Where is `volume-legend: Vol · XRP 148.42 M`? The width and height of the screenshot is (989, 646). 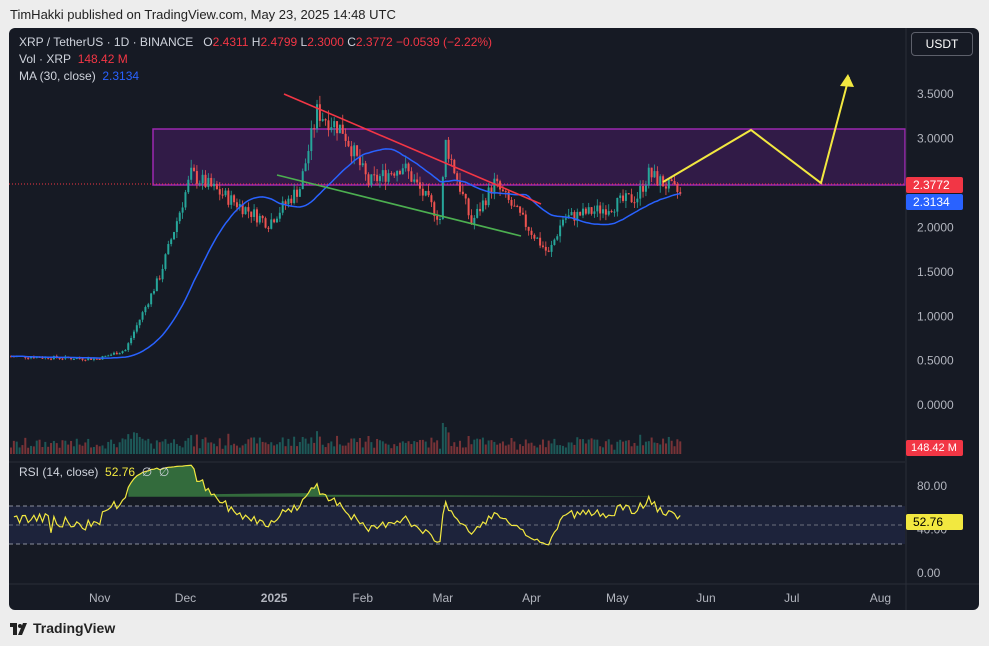 volume-legend: Vol · XRP 148.42 M is located at coordinates (73, 59).